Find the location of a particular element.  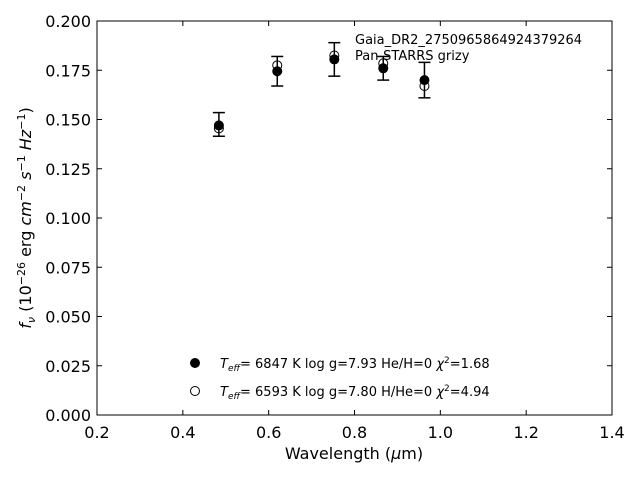

legend-entry-2: Teff= 6593 K log g=7.80 H/He=0 χ2=4.94 is located at coordinates (355, 393).